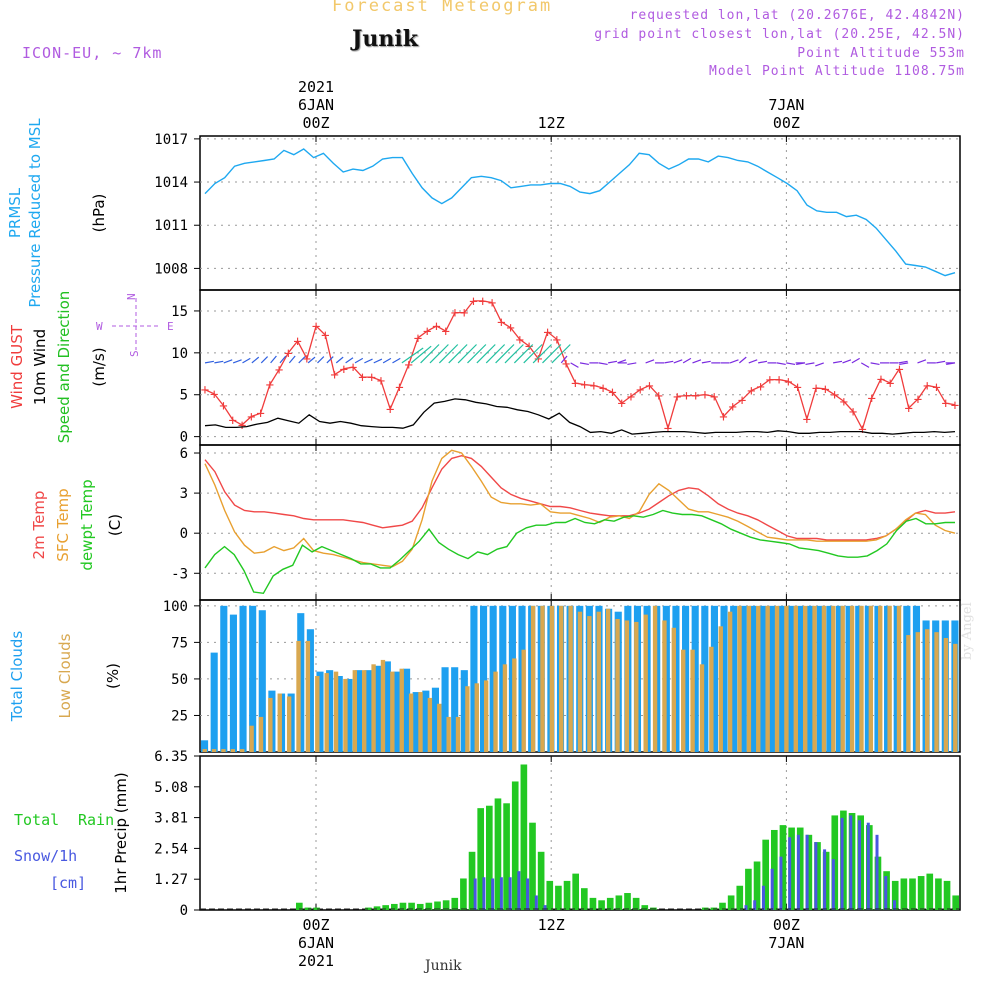 The image size is (1000, 1000). Describe the element at coordinates (442, 8) in the screenshot. I see `app-title: Forecast Meteogram` at that location.